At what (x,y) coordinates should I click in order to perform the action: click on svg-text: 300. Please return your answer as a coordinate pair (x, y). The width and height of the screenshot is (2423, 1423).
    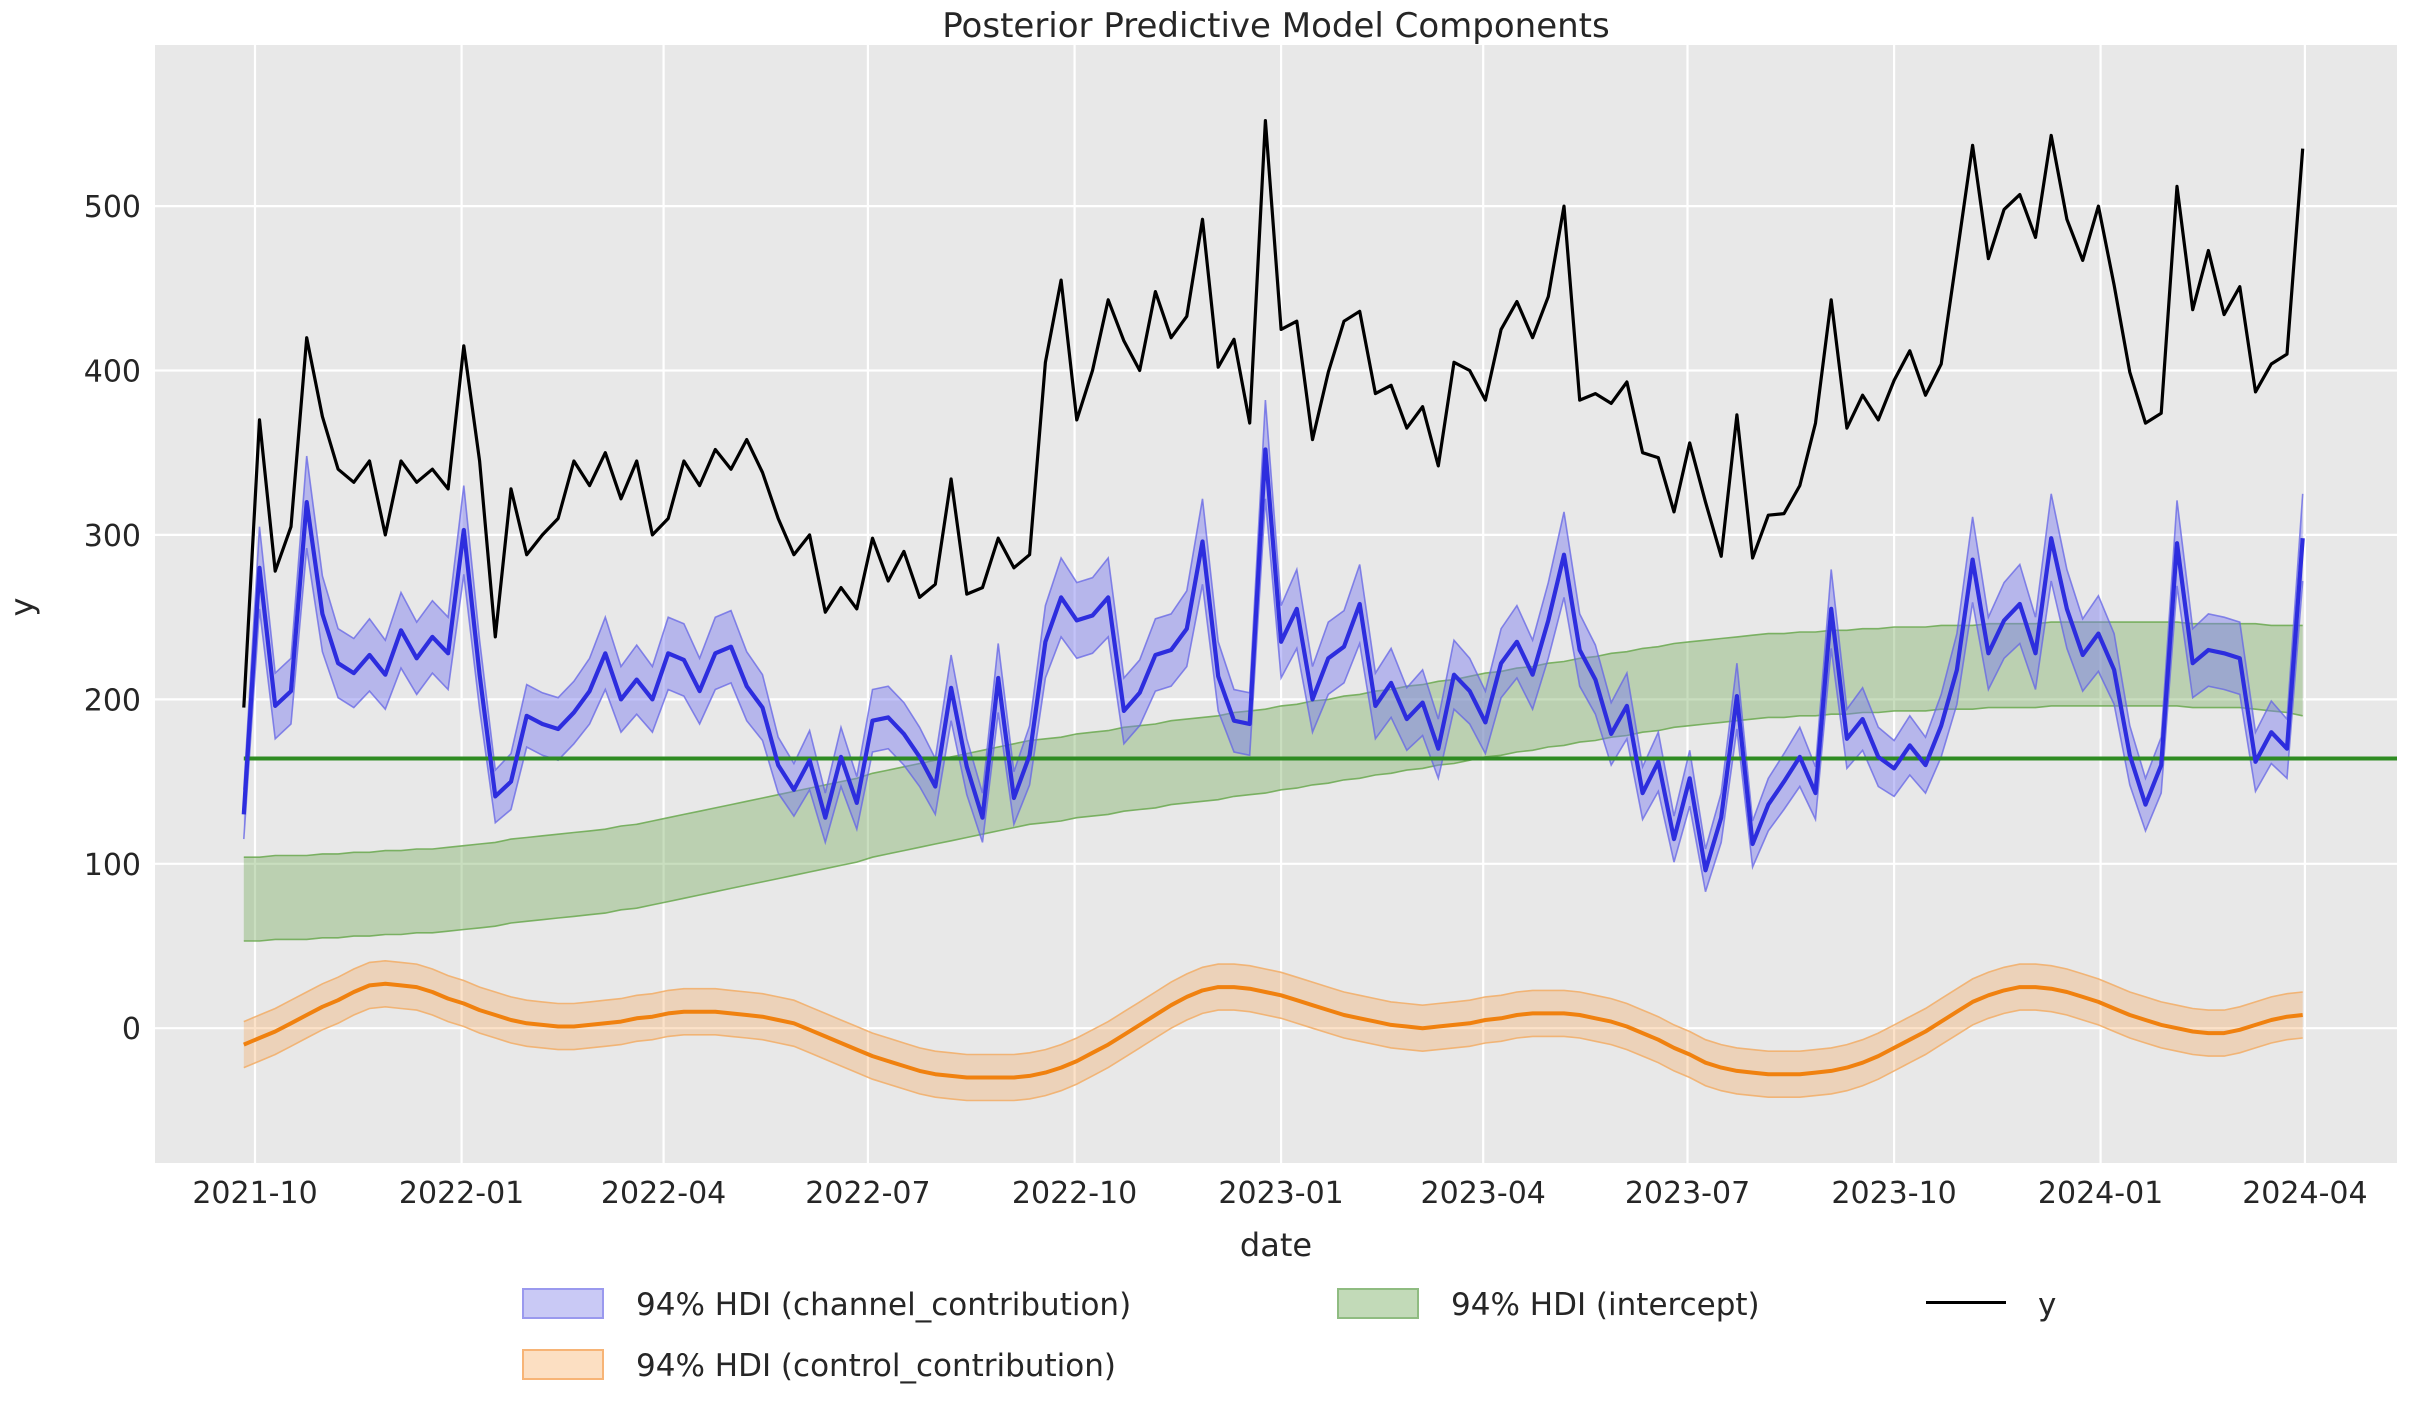
    Looking at the image, I should click on (112, 536).